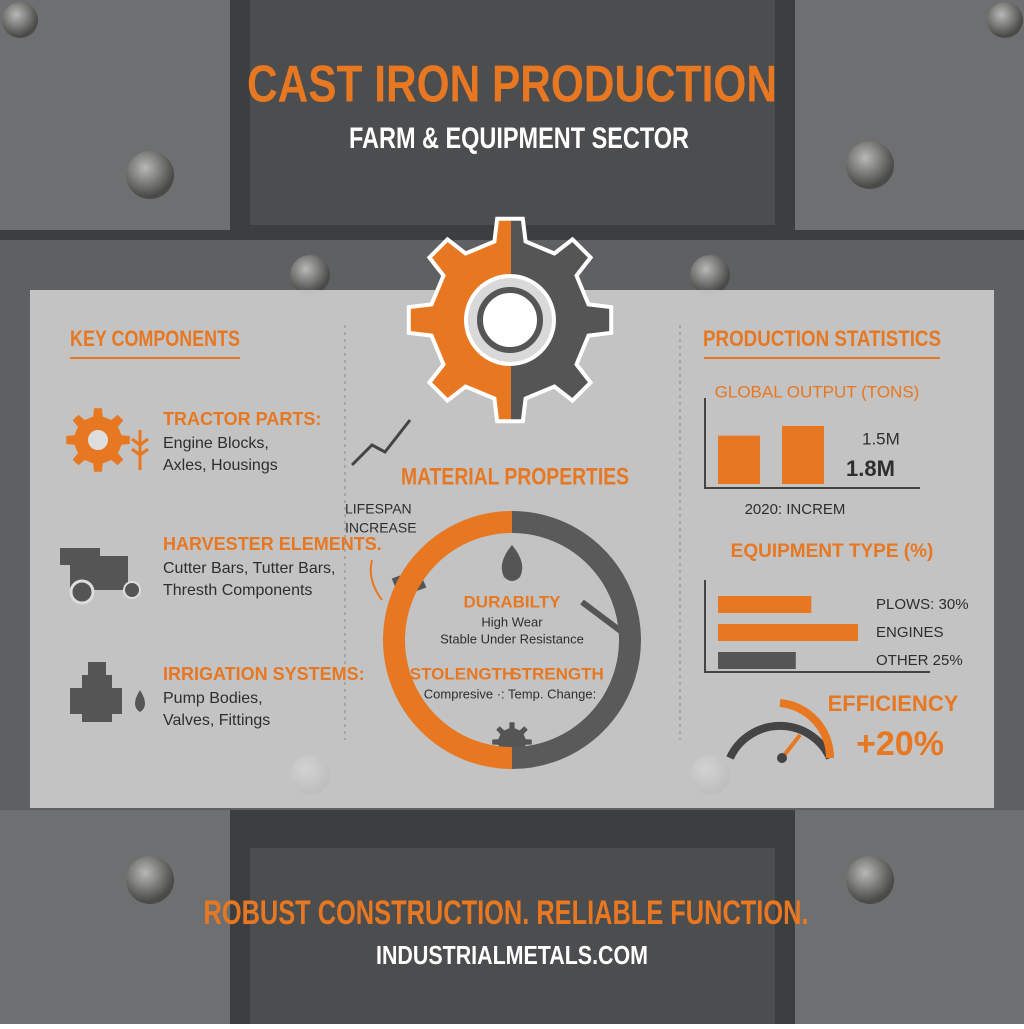  Describe the element at coordinates (822, 338) in the screenshot. I see `section-title: PRODUCTION STATISTICS` at that location.